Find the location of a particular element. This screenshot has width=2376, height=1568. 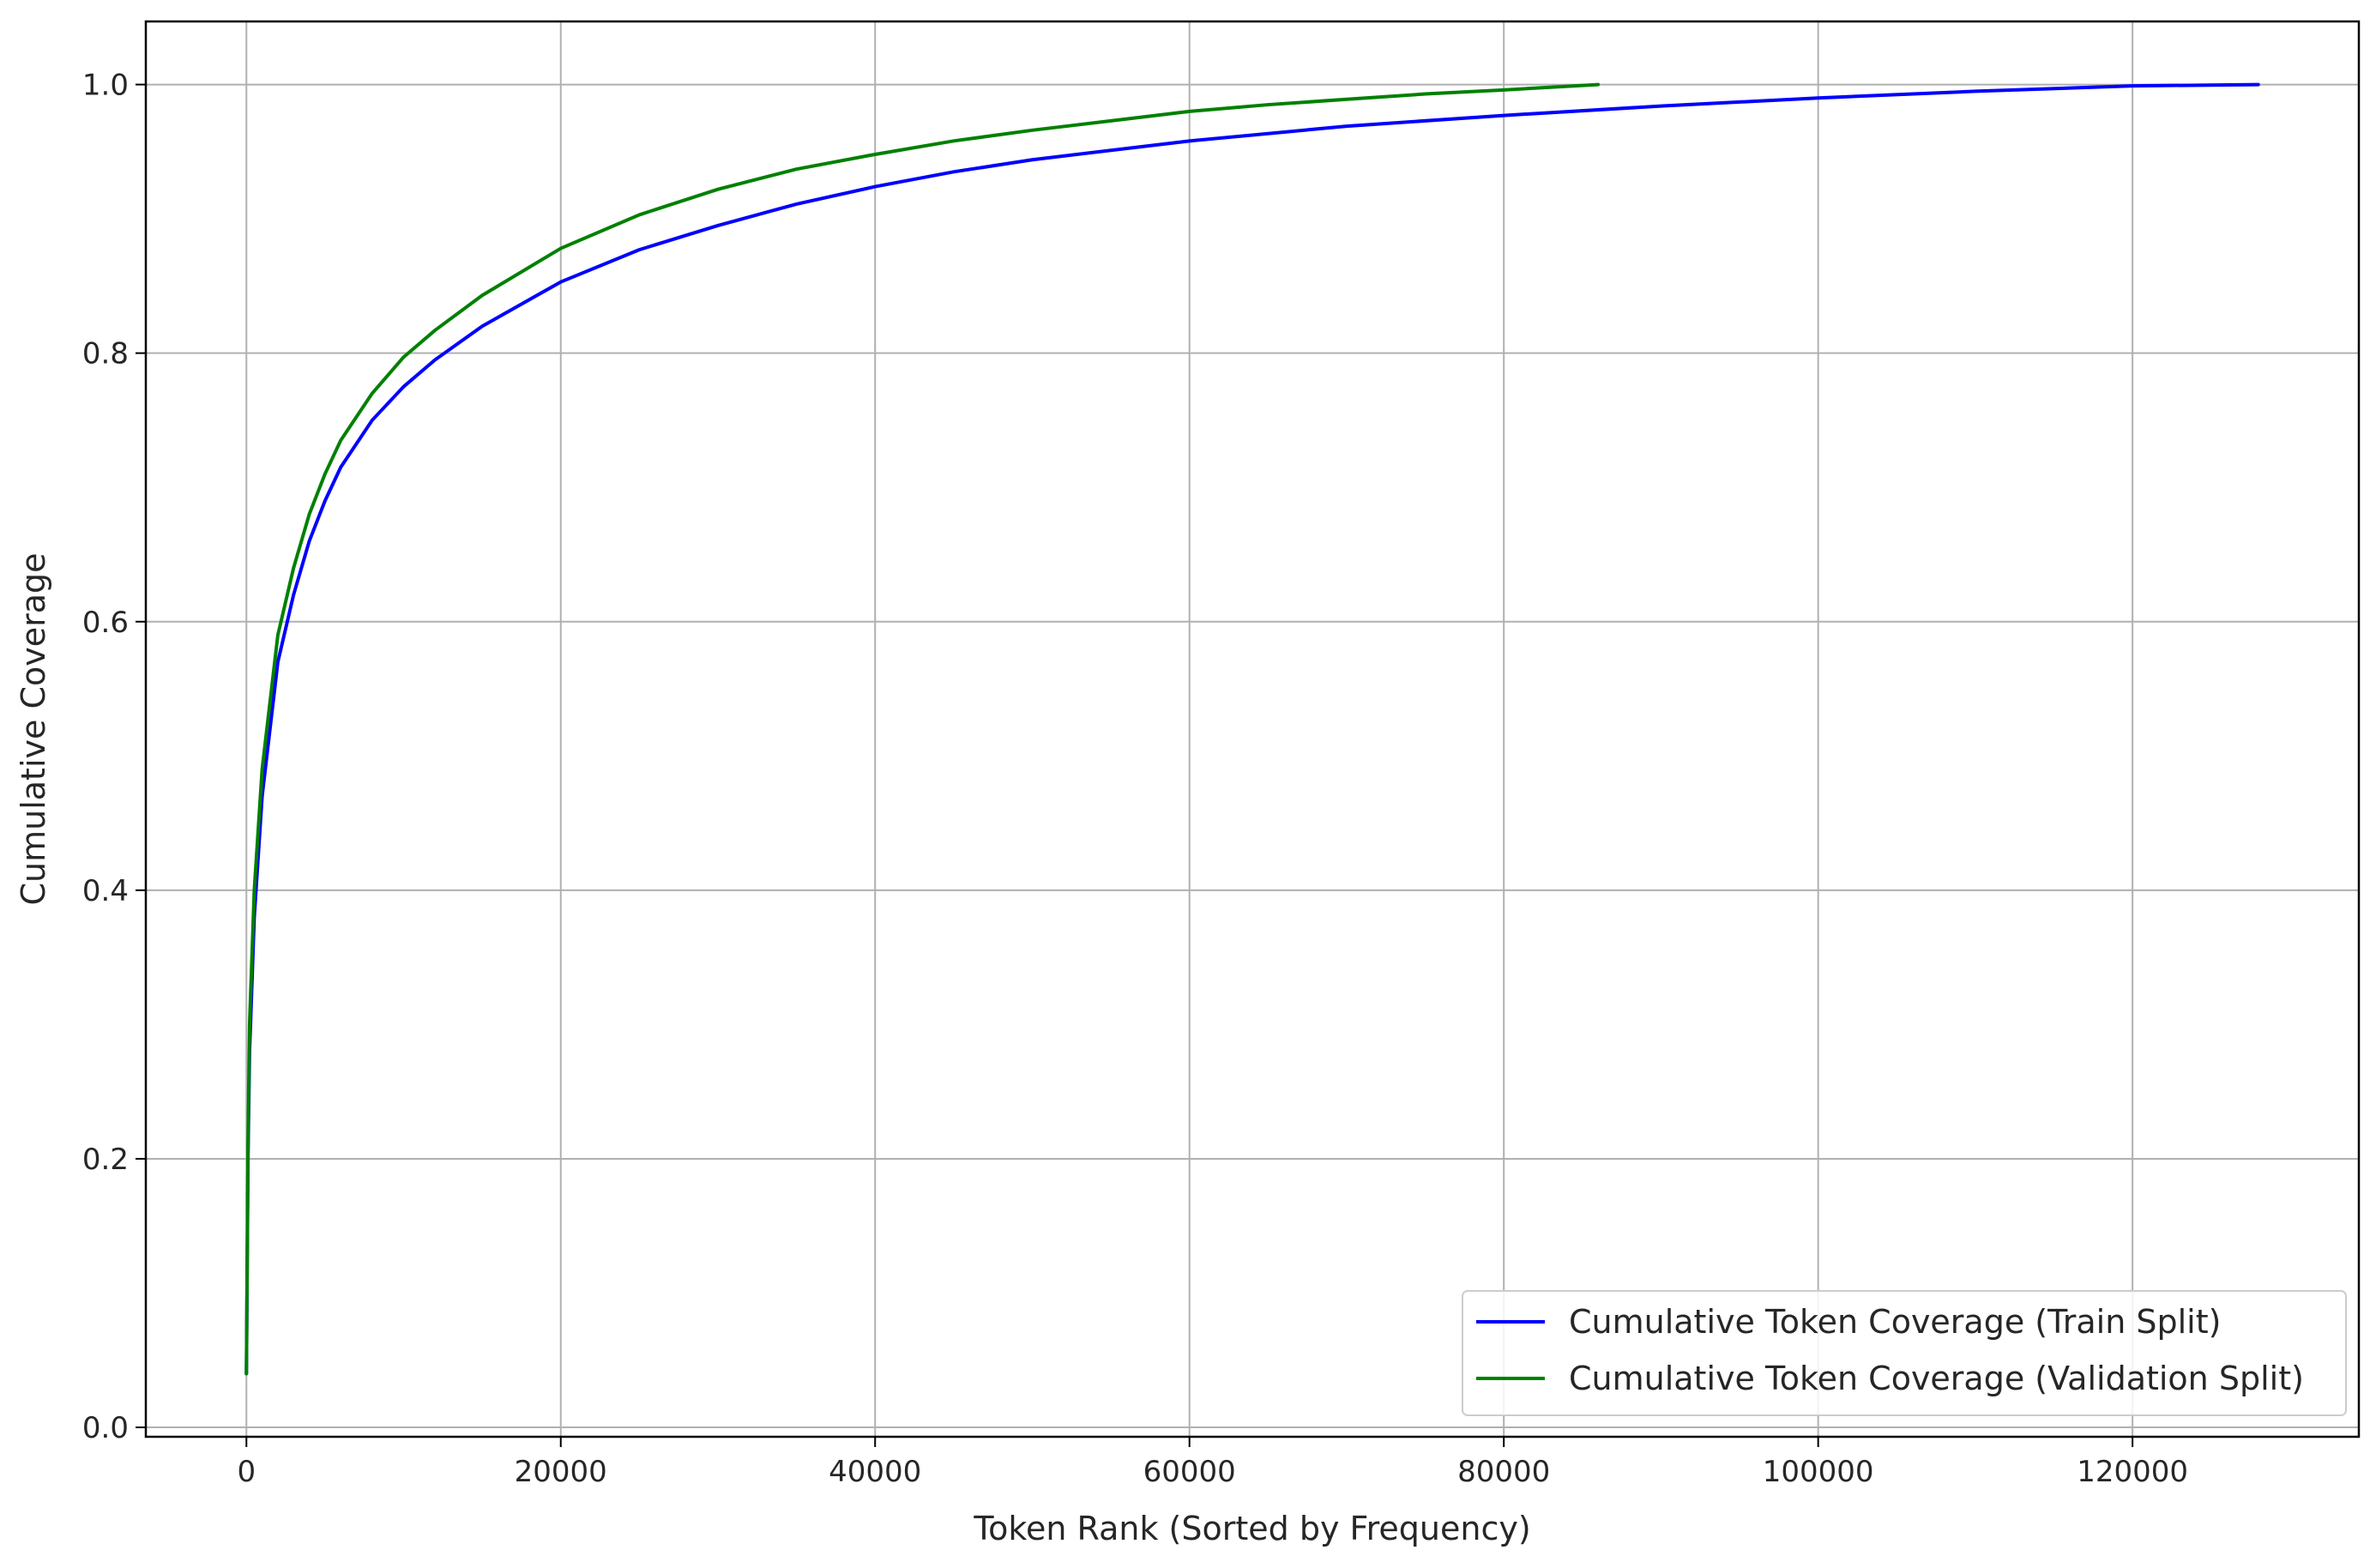

y-tick-label: 1.0 is located at coordinates (105, 86).